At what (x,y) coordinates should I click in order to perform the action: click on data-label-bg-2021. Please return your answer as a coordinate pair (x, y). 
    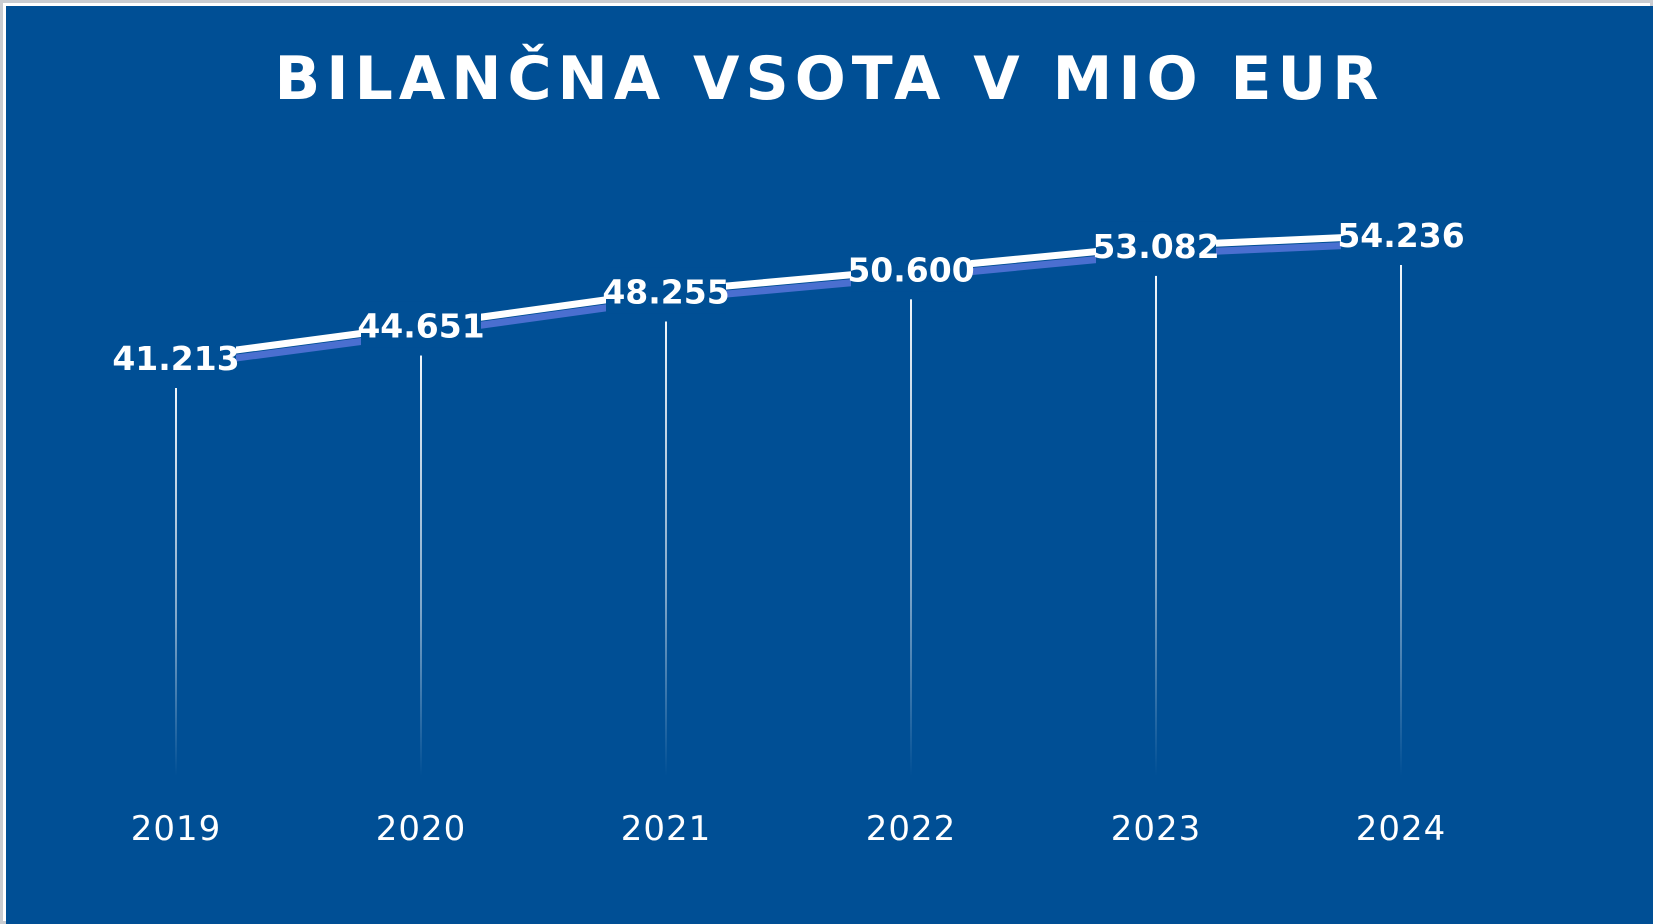
    Looking at the image, I should click on (666, 290).